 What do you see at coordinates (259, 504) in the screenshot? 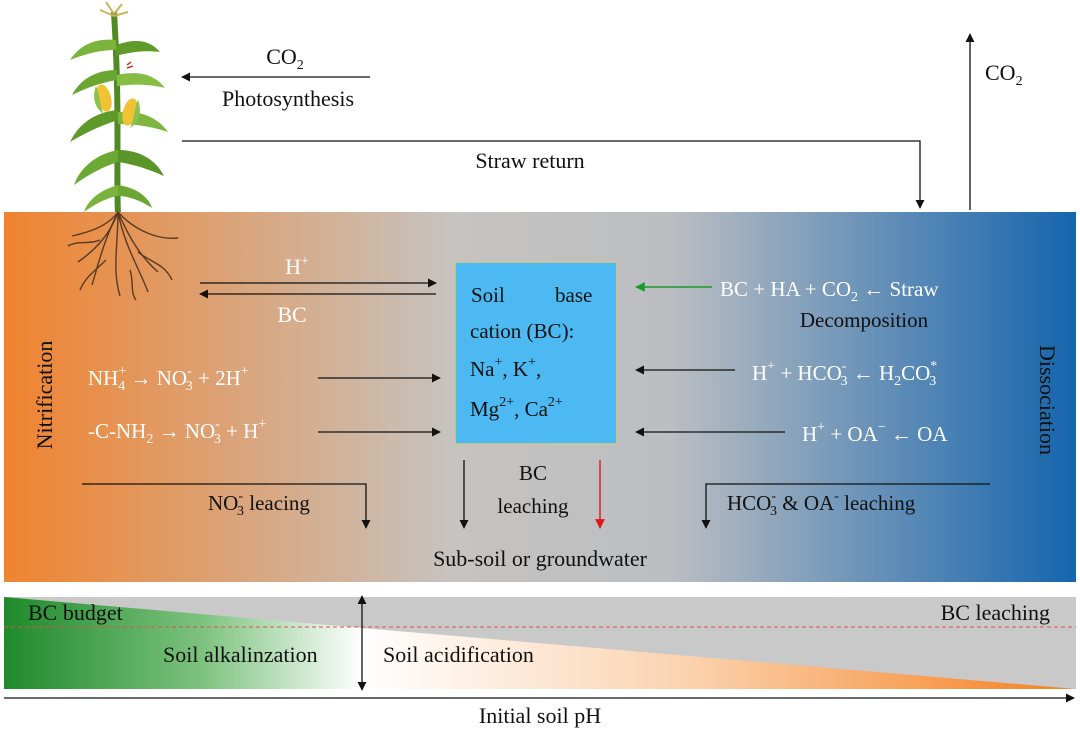
I see `no3-leacing-label: NO-3 leacing` at bounding box center [259, 504].